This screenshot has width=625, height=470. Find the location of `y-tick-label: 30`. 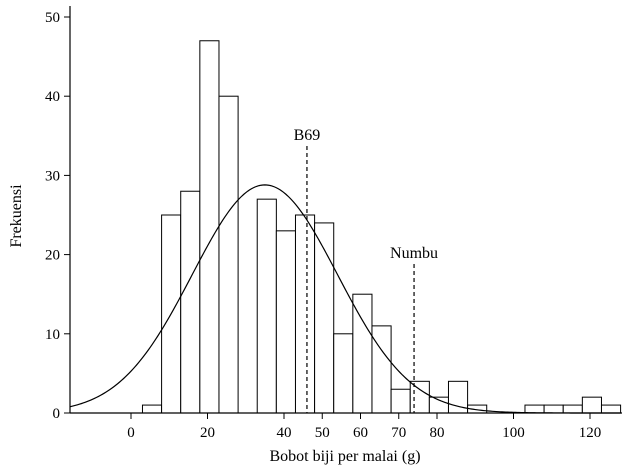

y-tick-label: 30 is located at coordinates (52, 176).